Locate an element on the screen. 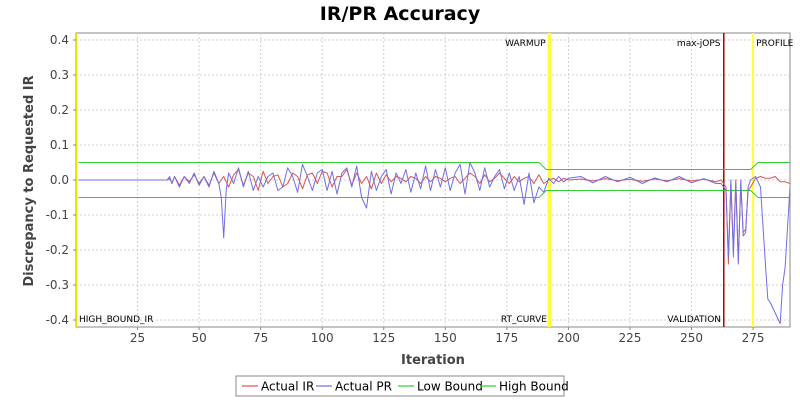 This screenshot has height=404, width=800. y-tick-label: 0.1 is located at coordinates (59, 145).